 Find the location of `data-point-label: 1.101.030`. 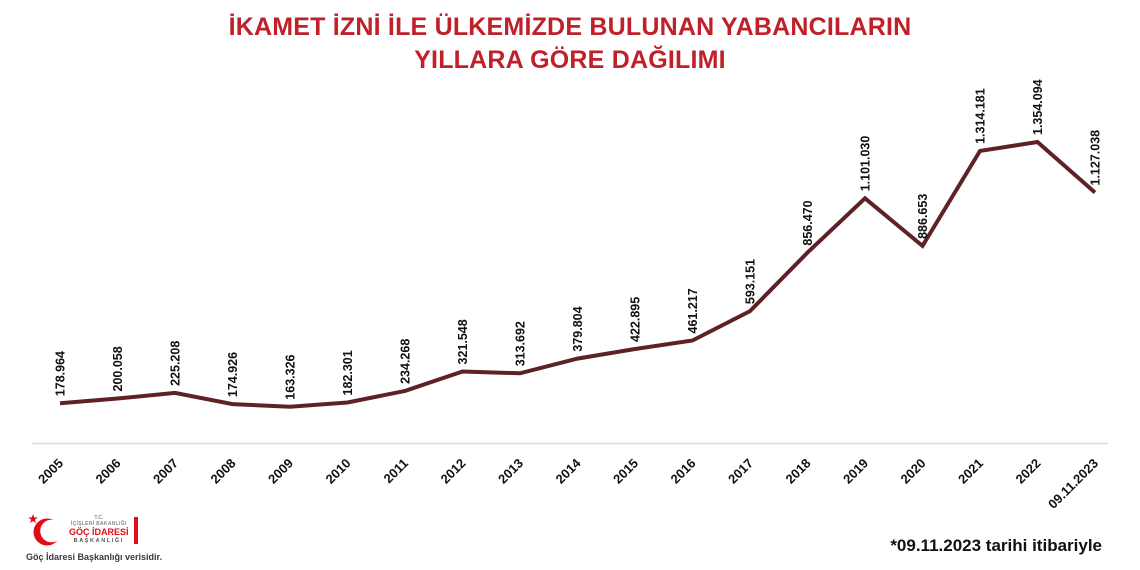

data-point-label: 1.101.030 is located at coordinates (866, 164).